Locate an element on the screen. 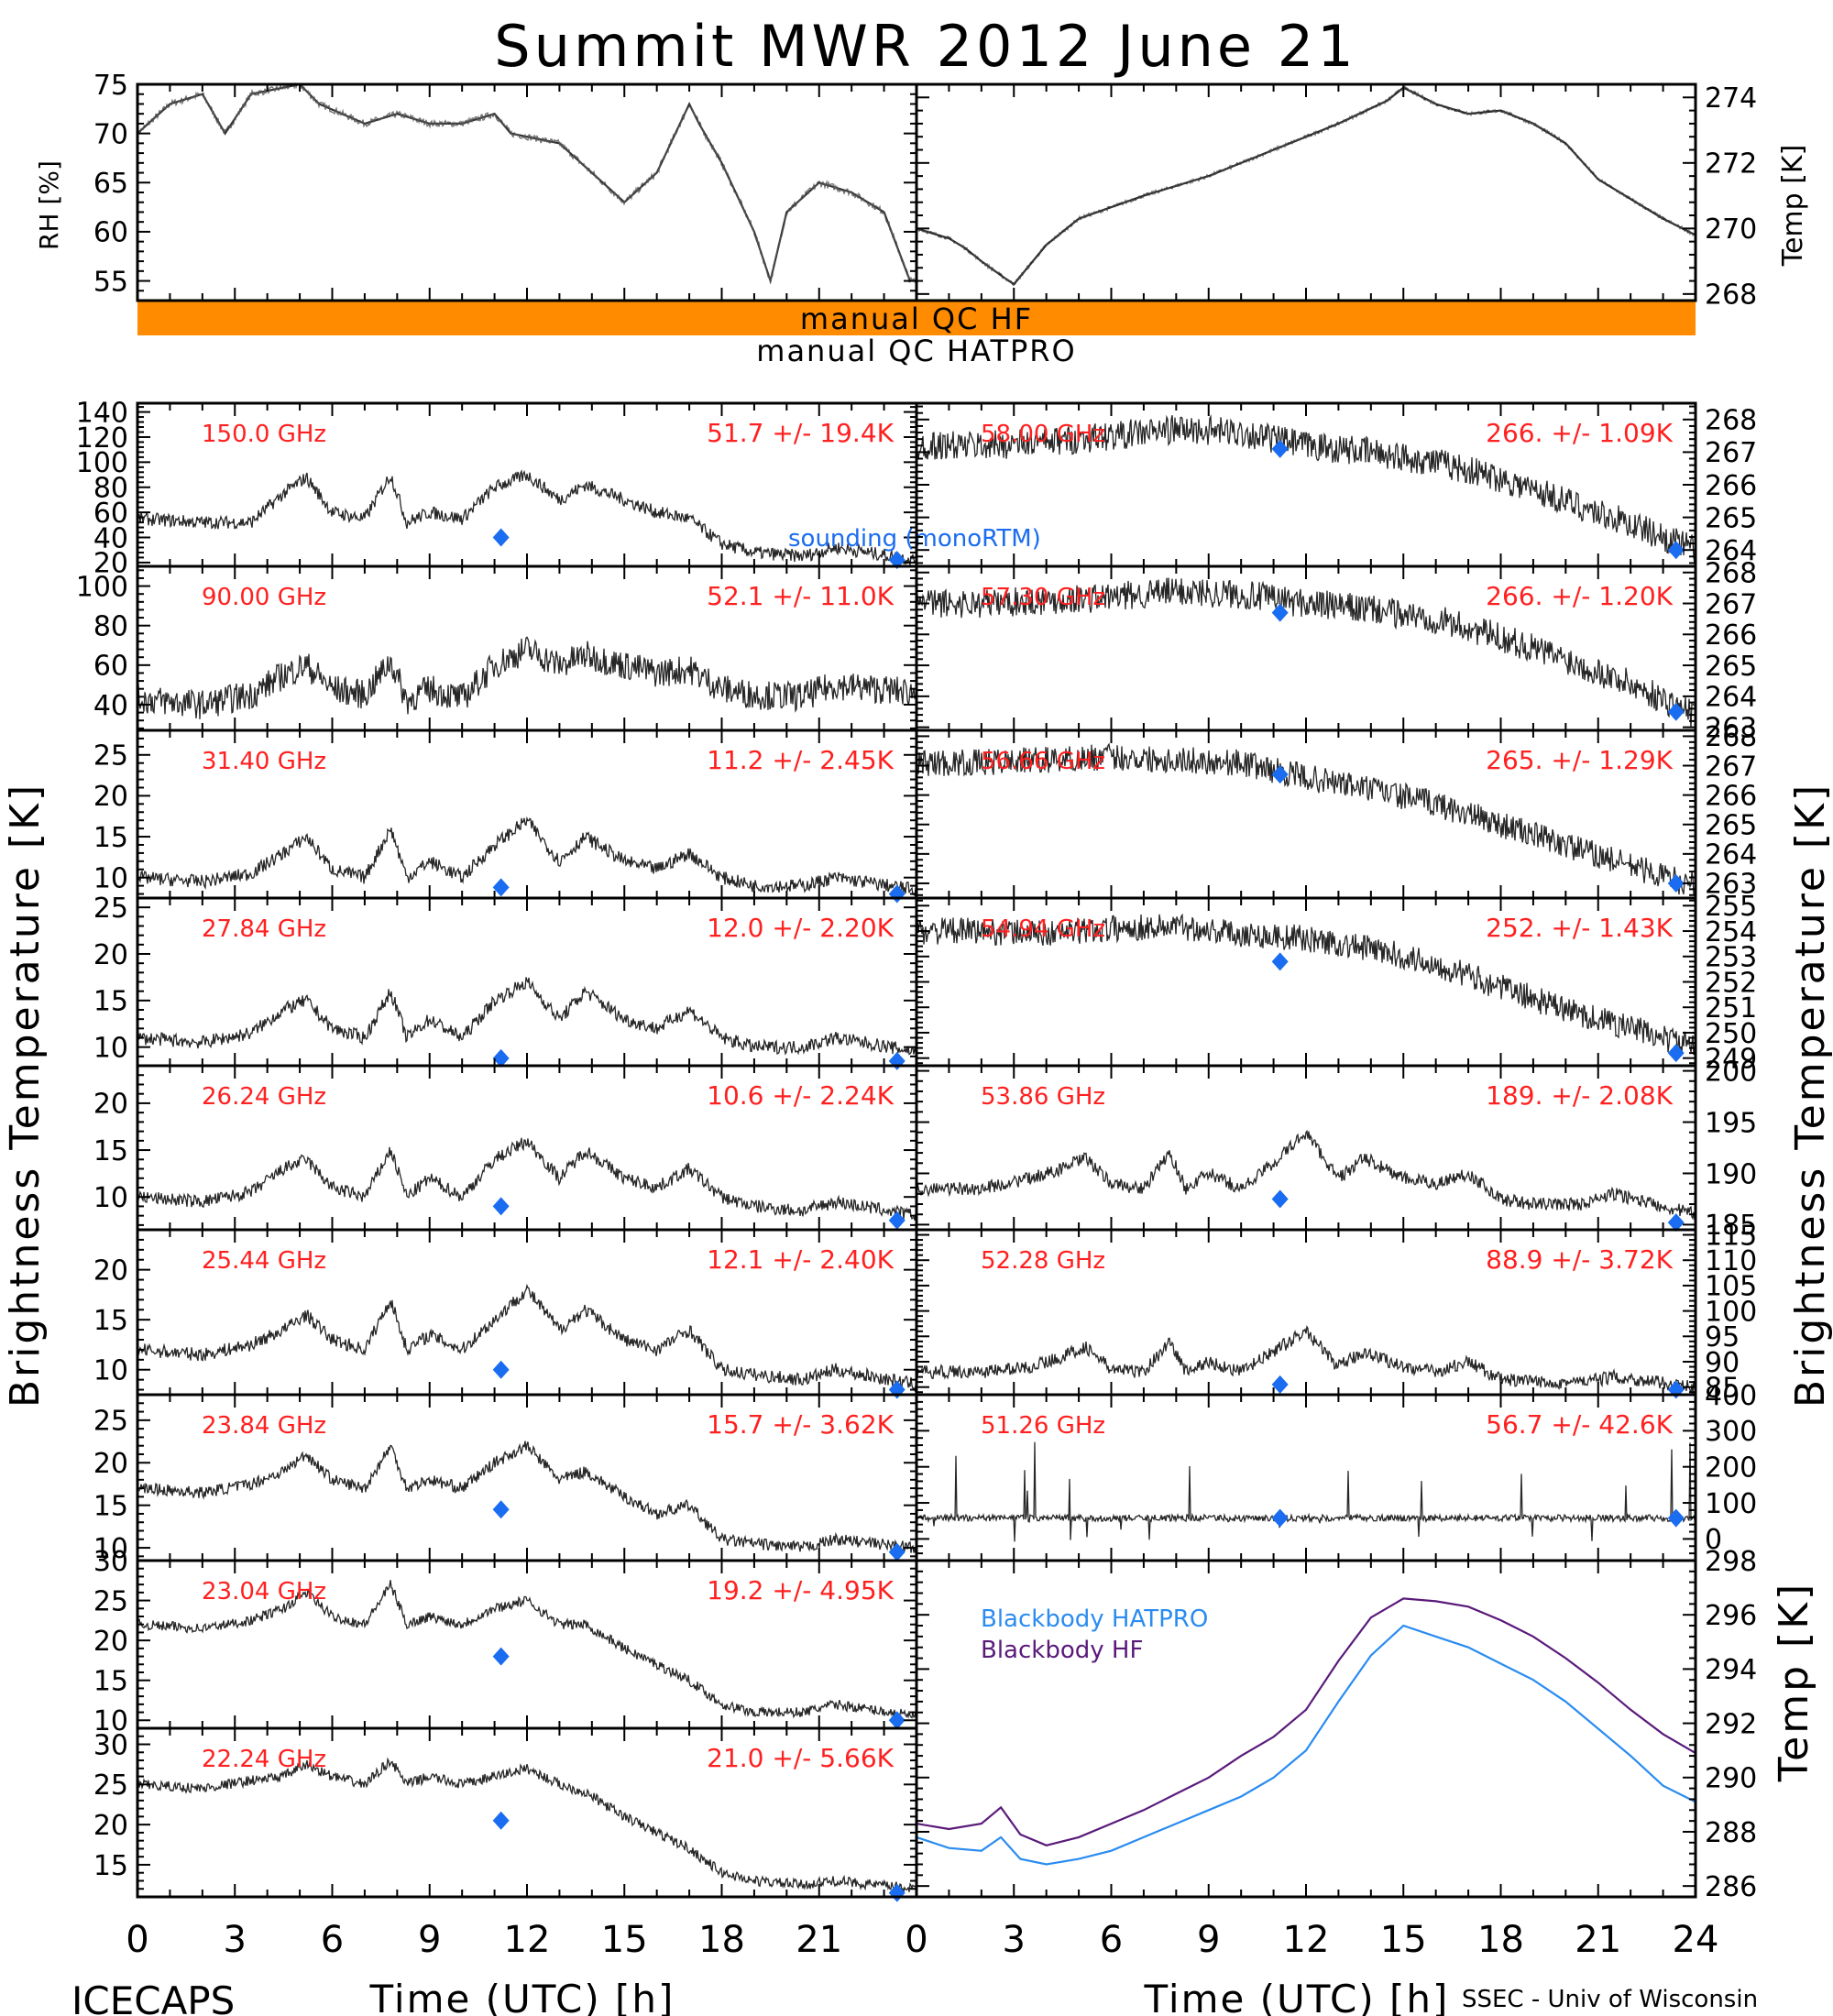 This screenshot has height=2016, width=1833. panel-ch2304: 10 15 20 25 30 23.04 GHz 19.2 +/- 4.95K is located at coordinates (505, 1641).